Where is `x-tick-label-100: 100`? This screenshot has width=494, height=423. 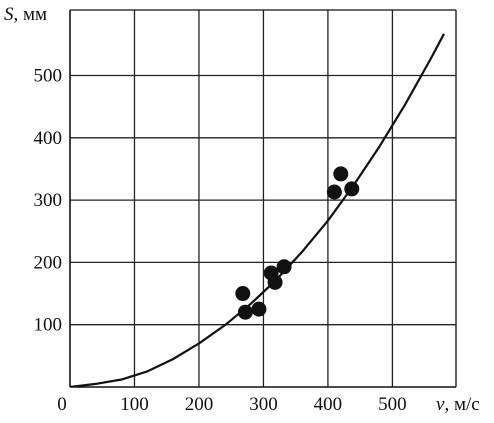 x-tick-label-100: 100 is located at coordinates (134, 404).